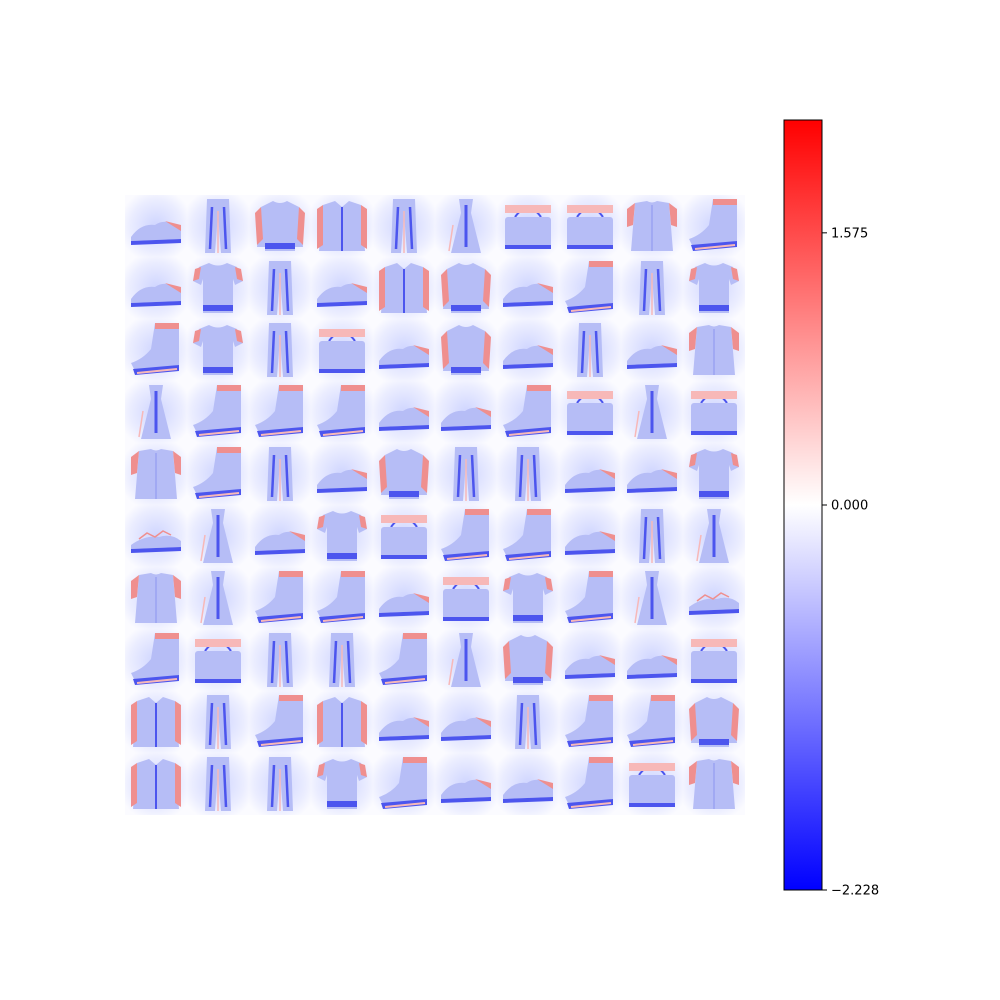 Image resolution: width=1000 pixels, height=1000 pixels. Describe the element at coordinates (849, 233) in the screenshot. I see `colorbar-tick-label: 1.575` at that location.